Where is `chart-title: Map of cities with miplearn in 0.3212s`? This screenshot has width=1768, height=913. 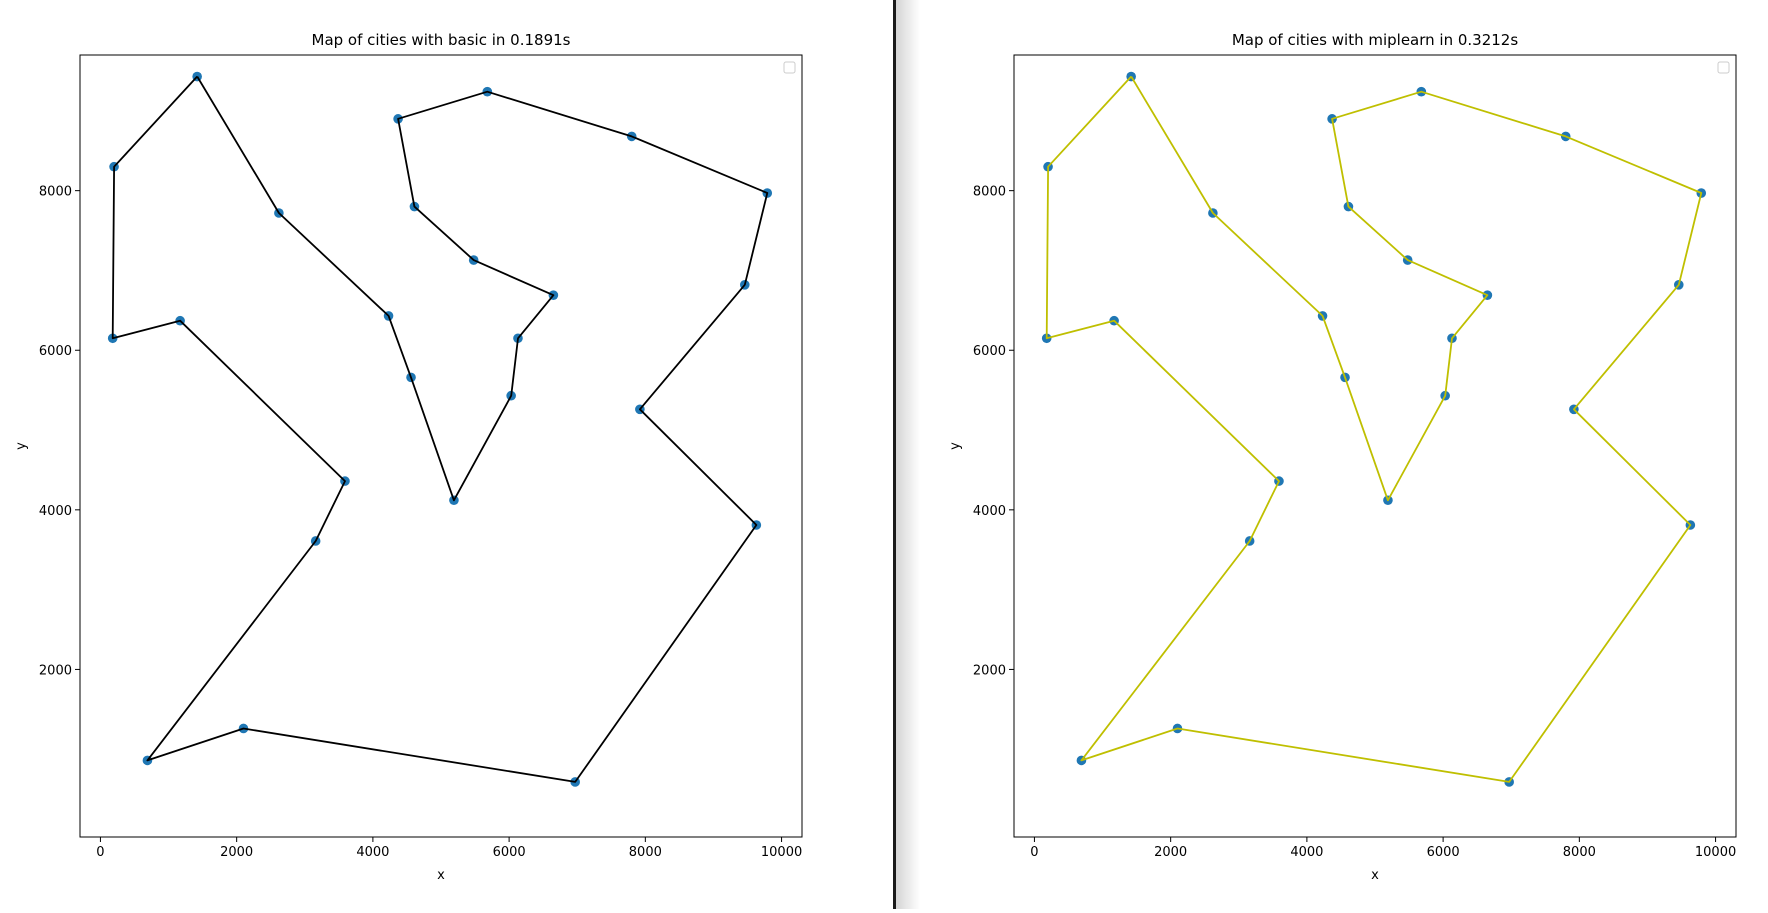 chart-title: Map of cities with miplearn in 0.3212s is located at coordinates (1375, 40).